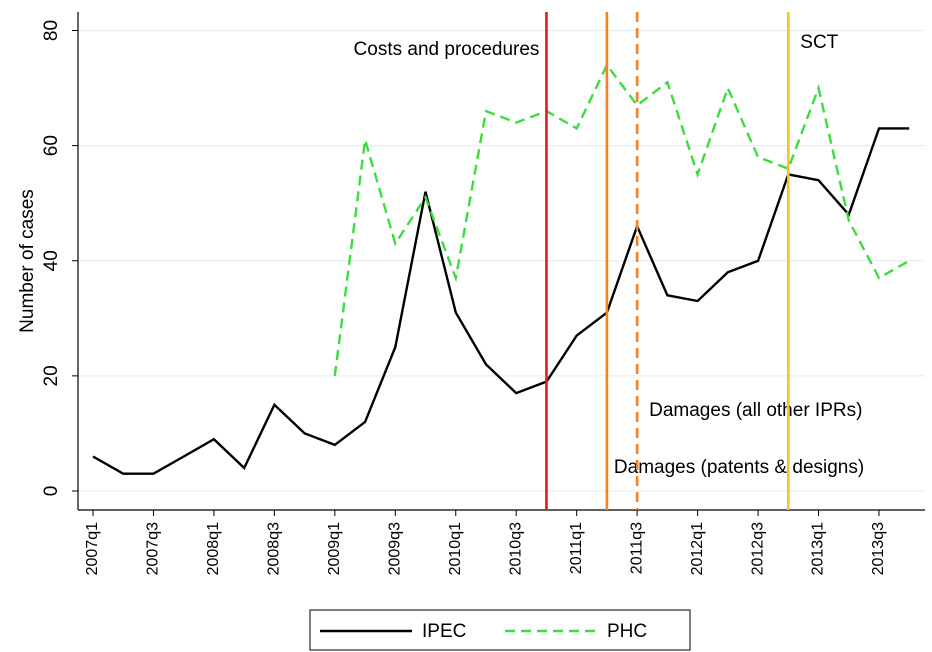  I want to click on x-tick-label: 2010q3, so click(515, 548).